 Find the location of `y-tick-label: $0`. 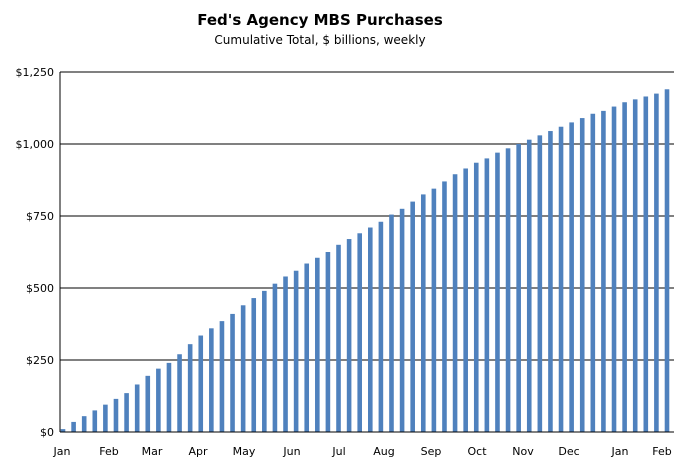

y-tick-label: $0 is located at coordinates (47, 432).